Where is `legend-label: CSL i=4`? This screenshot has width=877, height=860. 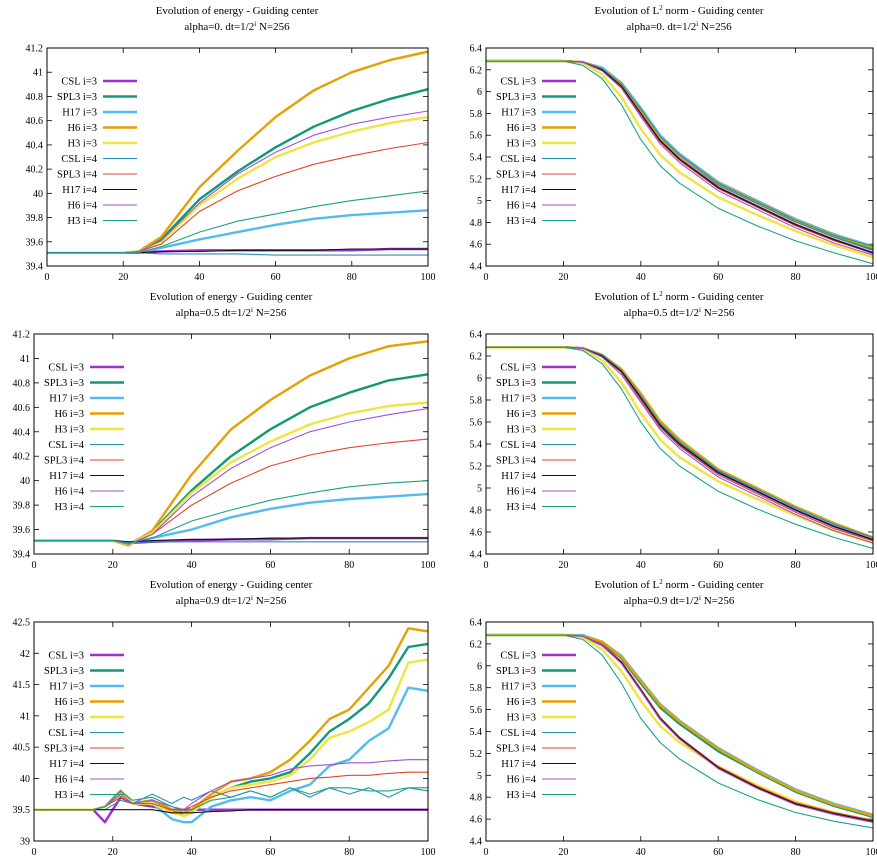
legend-label: CSL i=4 is located at coordinates (518, 445).